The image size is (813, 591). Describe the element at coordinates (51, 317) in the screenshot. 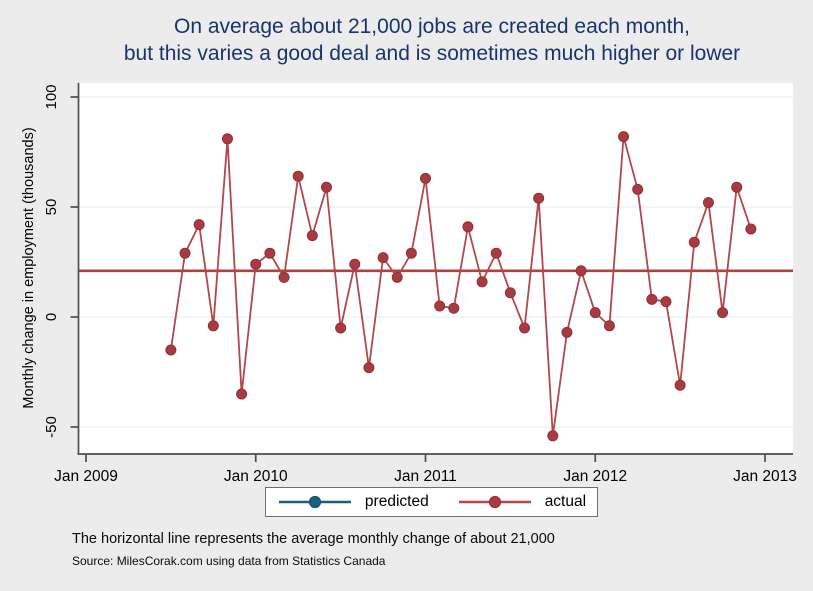

I see `y-tick-label: 0` at that location.